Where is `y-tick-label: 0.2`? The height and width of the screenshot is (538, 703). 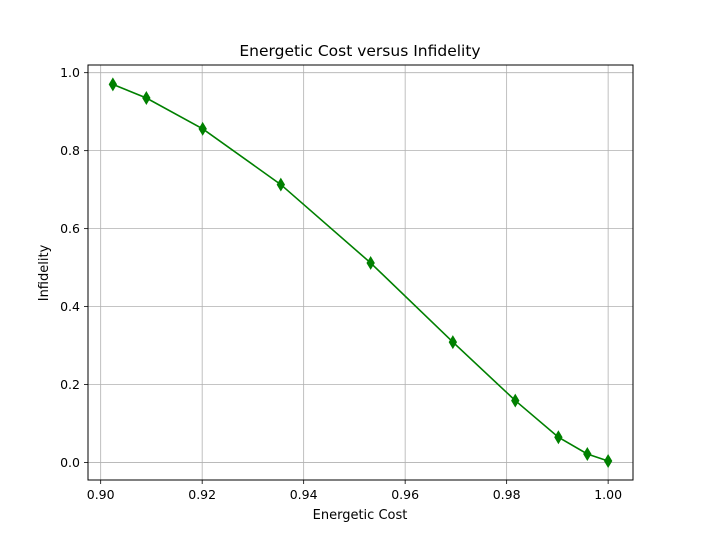 y-tick-label: 0.2 is located at coordinates (70, 384).